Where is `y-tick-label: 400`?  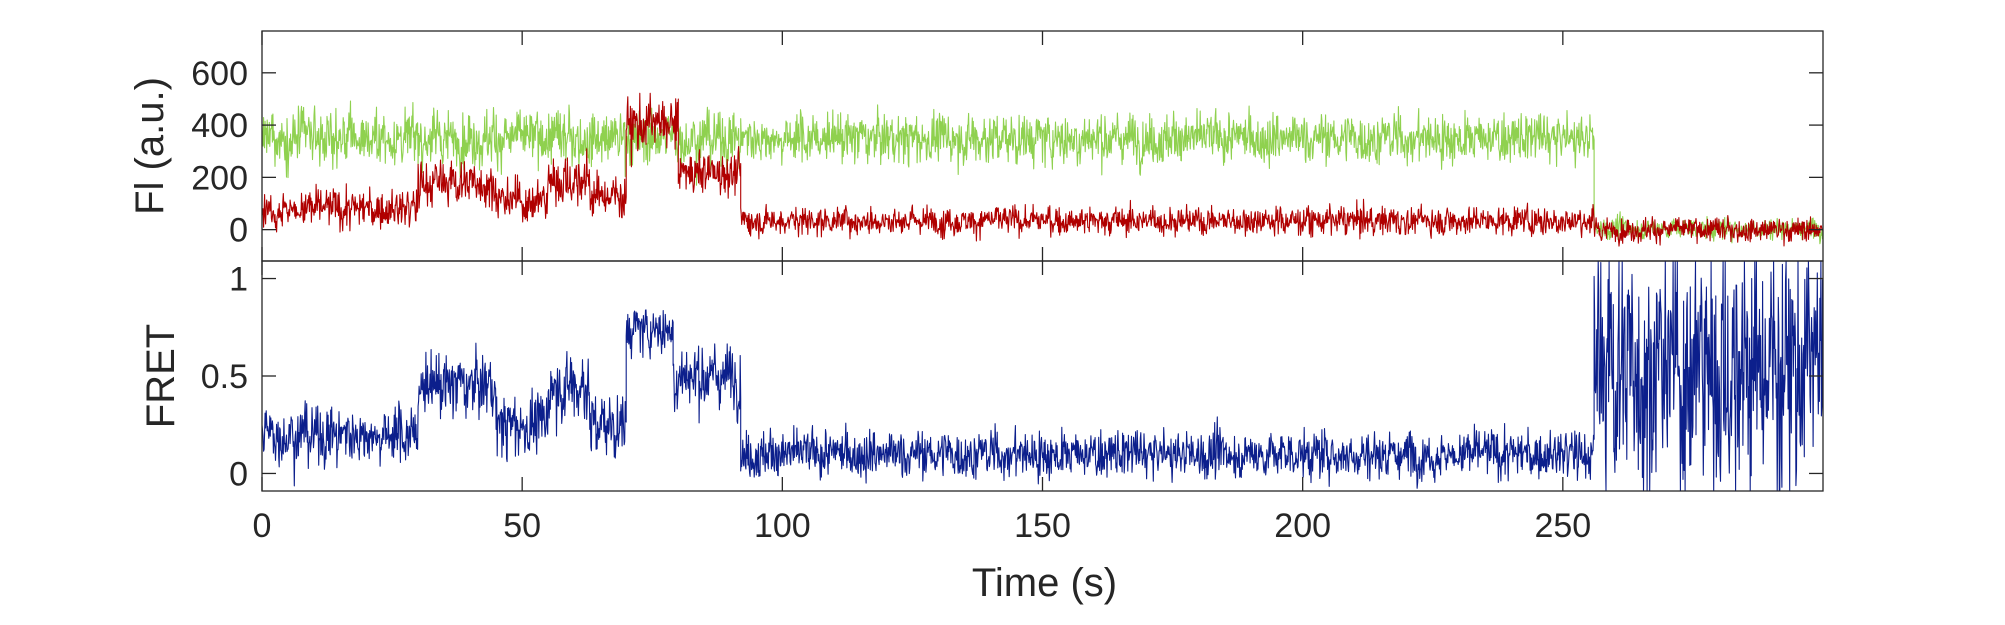 y-tick-label: 400 is located at coordinates (219, 126).